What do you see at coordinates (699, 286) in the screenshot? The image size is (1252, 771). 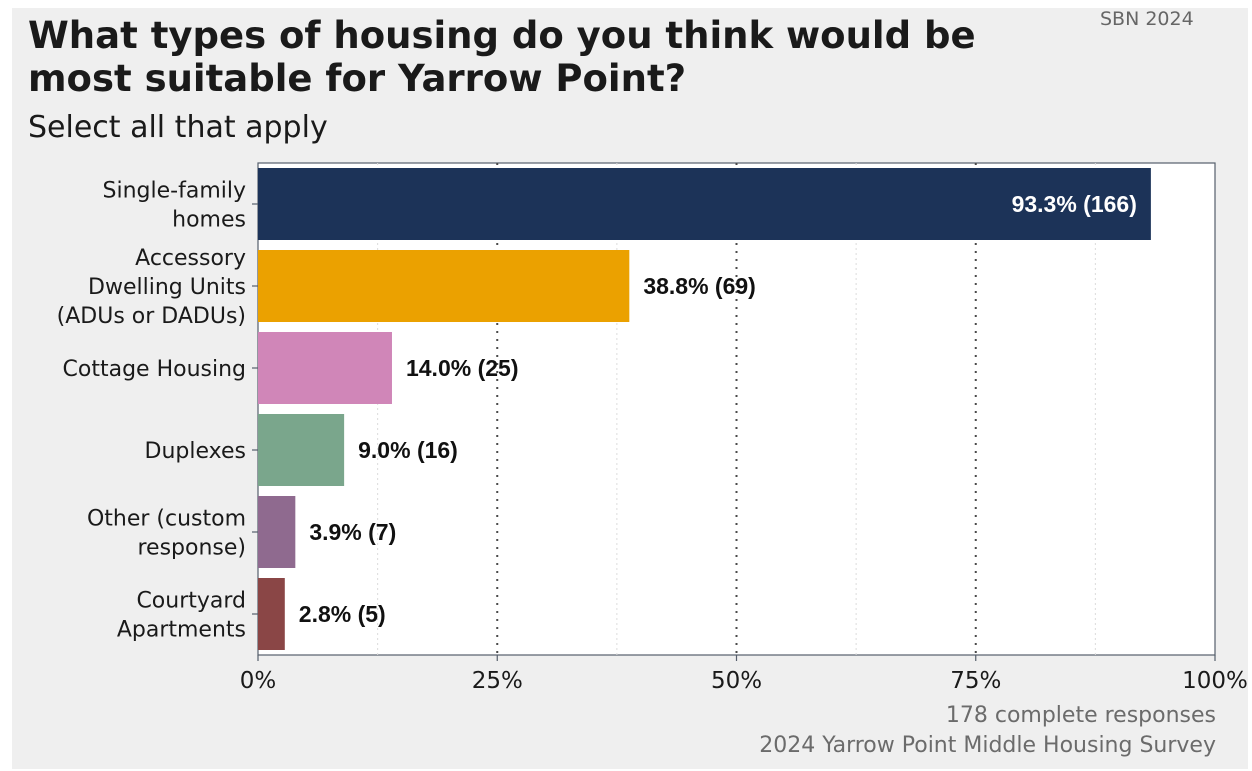 I see `data-label: 38.8% (69)` at bounding box center [699, 286].